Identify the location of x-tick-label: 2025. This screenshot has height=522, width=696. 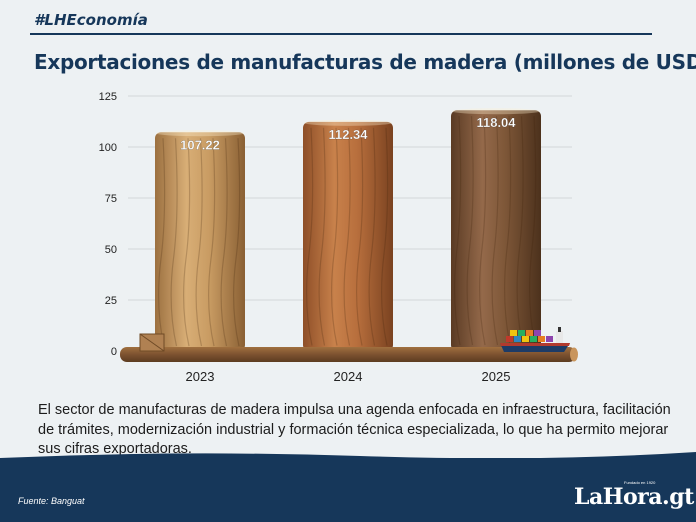
(496, 376).